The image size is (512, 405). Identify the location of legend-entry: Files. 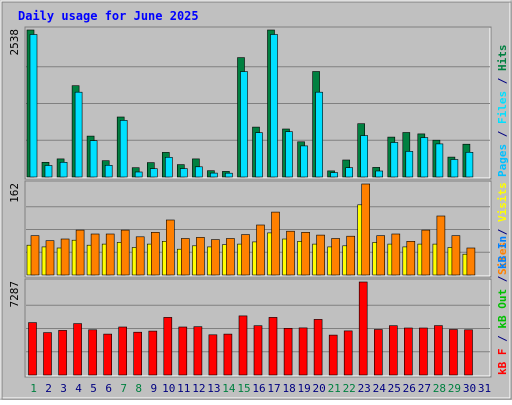
(502, 107).